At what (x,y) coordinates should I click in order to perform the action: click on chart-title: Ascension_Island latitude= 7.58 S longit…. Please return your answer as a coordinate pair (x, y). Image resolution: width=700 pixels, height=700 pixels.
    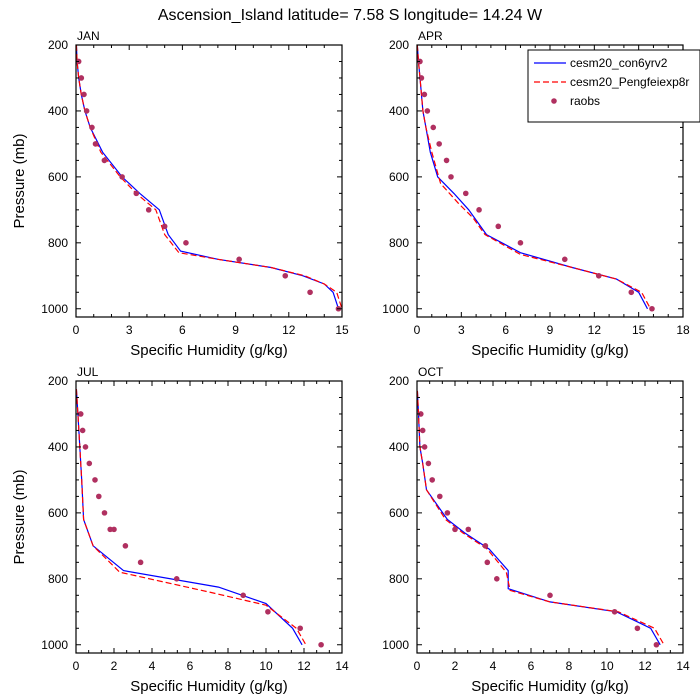
    Looking at the image, I should click on (350, 15).